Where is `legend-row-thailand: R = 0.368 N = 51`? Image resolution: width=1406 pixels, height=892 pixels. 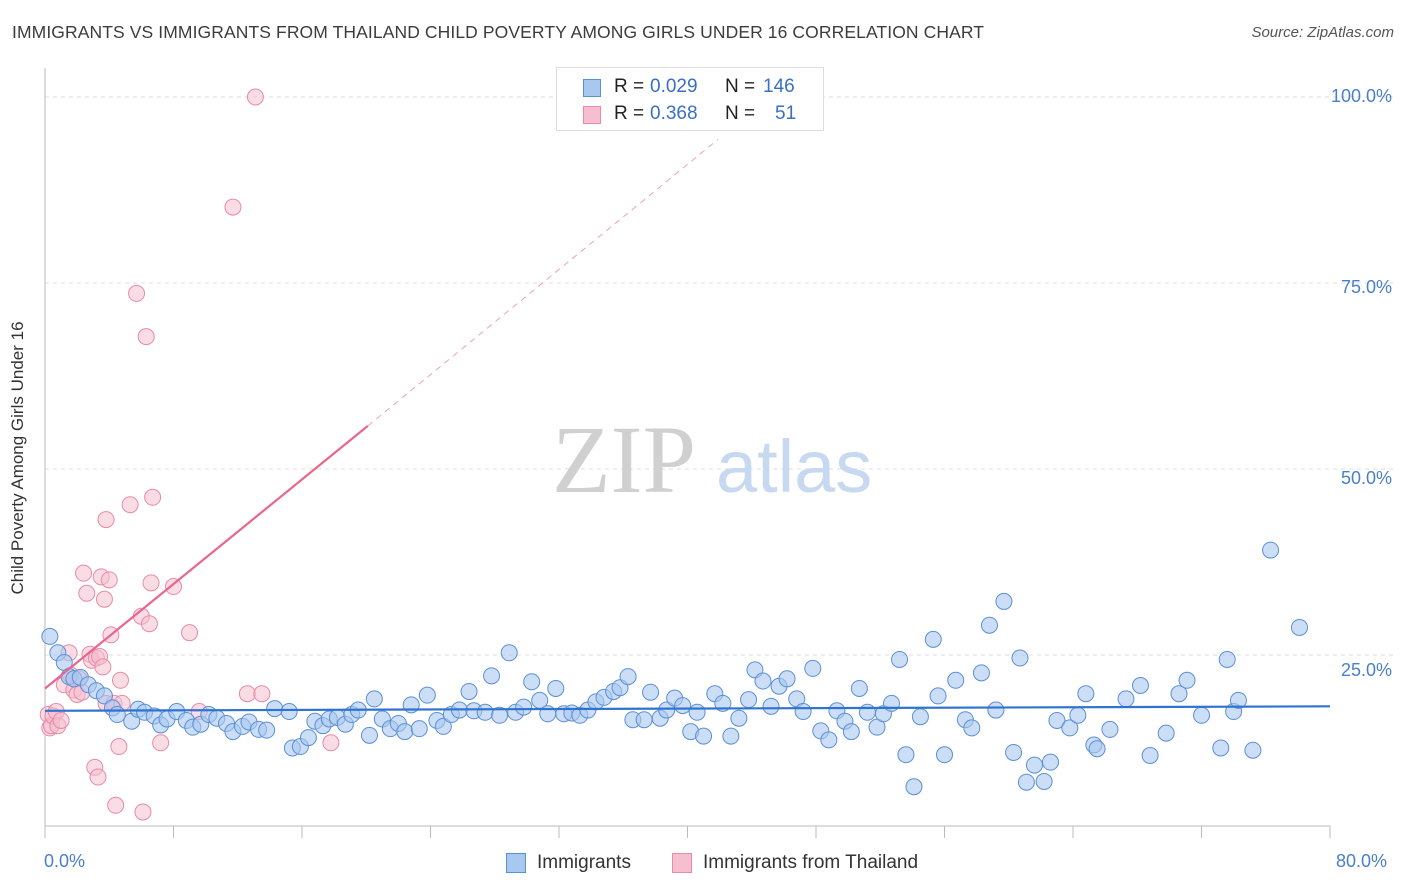
legend-row-thailand: R = 0.368 N = 51 is located at coordinates (690, 114).